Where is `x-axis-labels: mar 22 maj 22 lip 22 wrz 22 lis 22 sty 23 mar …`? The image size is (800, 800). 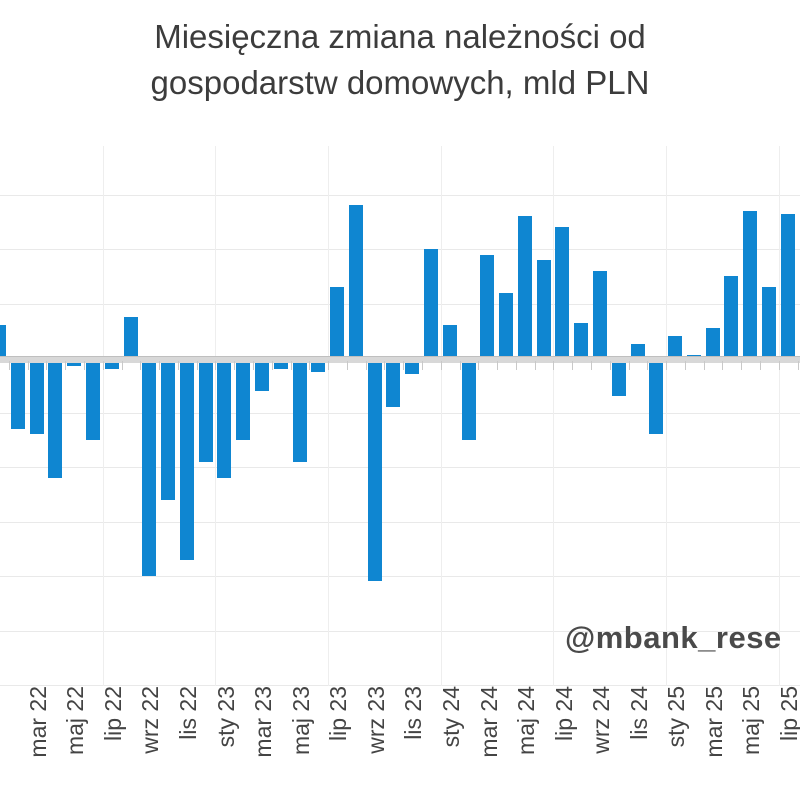
x-axis-labels: mar 22 maj 22 lip 22 wrz 22 lis 22 sty 23 mar … is located at coordinates (400, 743).